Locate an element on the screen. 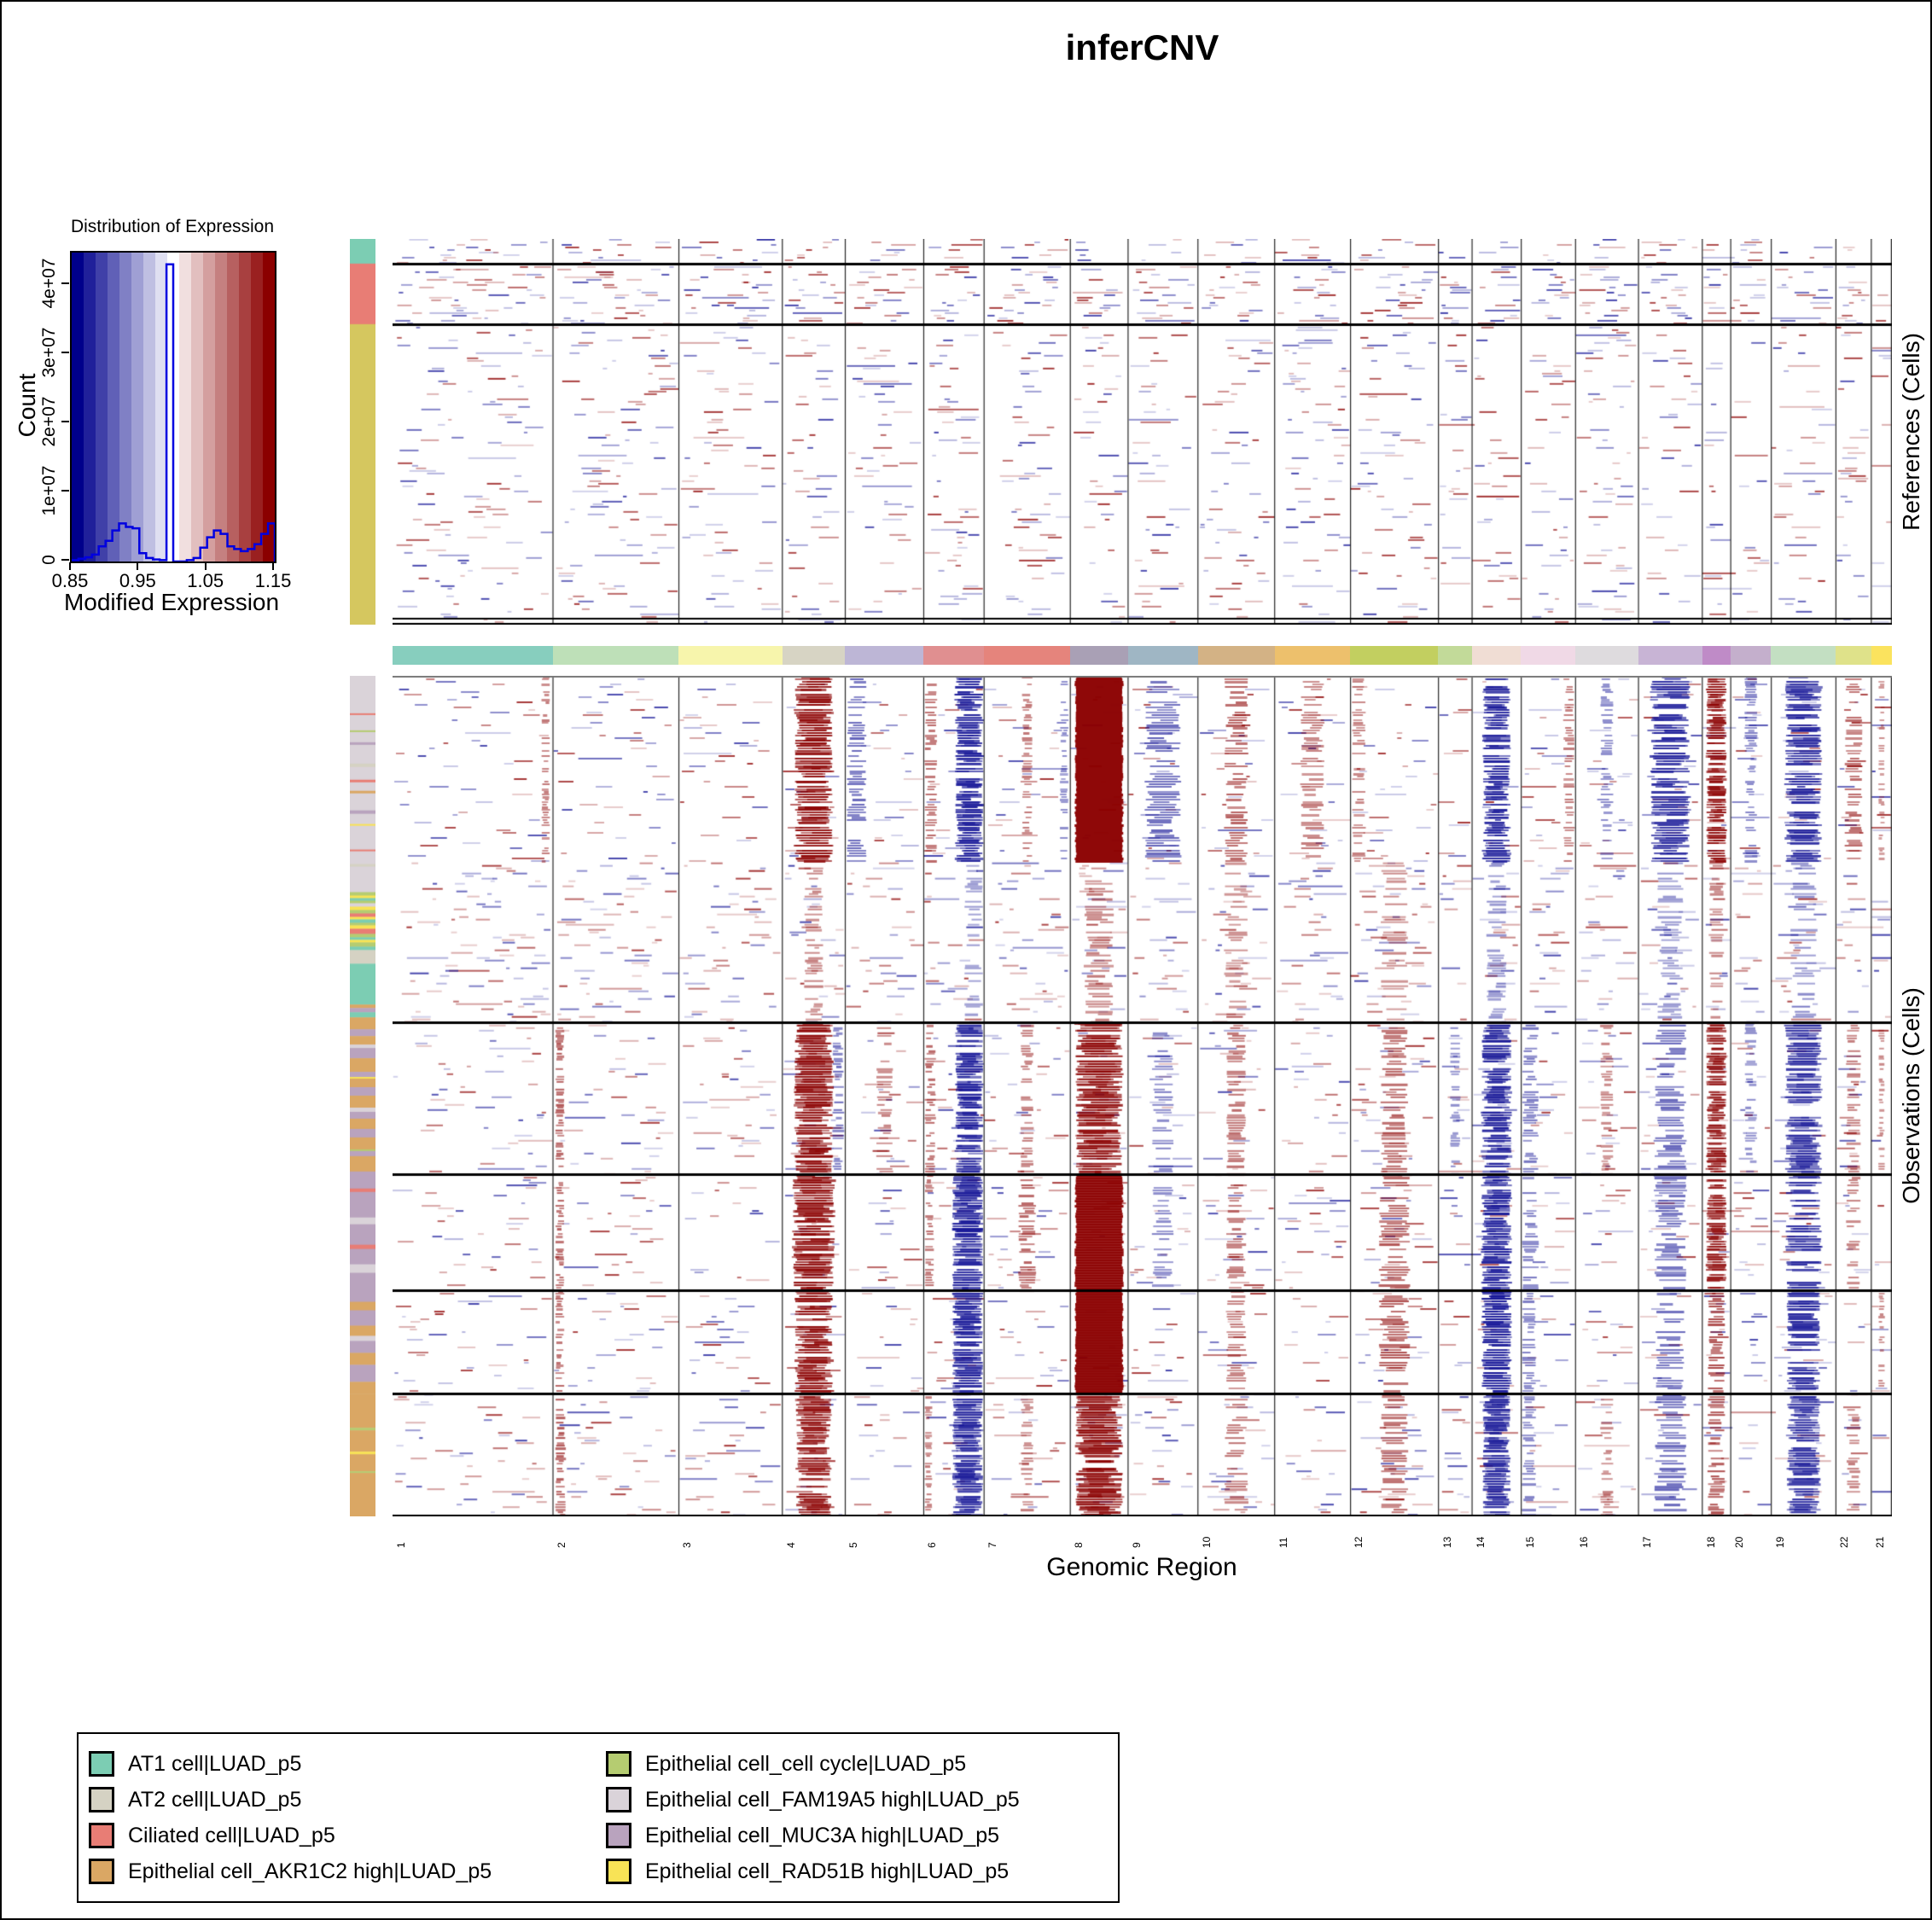 The width and height of the screenshot is (1932, 1920). expression-distribution-panel is located at coordinates (173, 407).